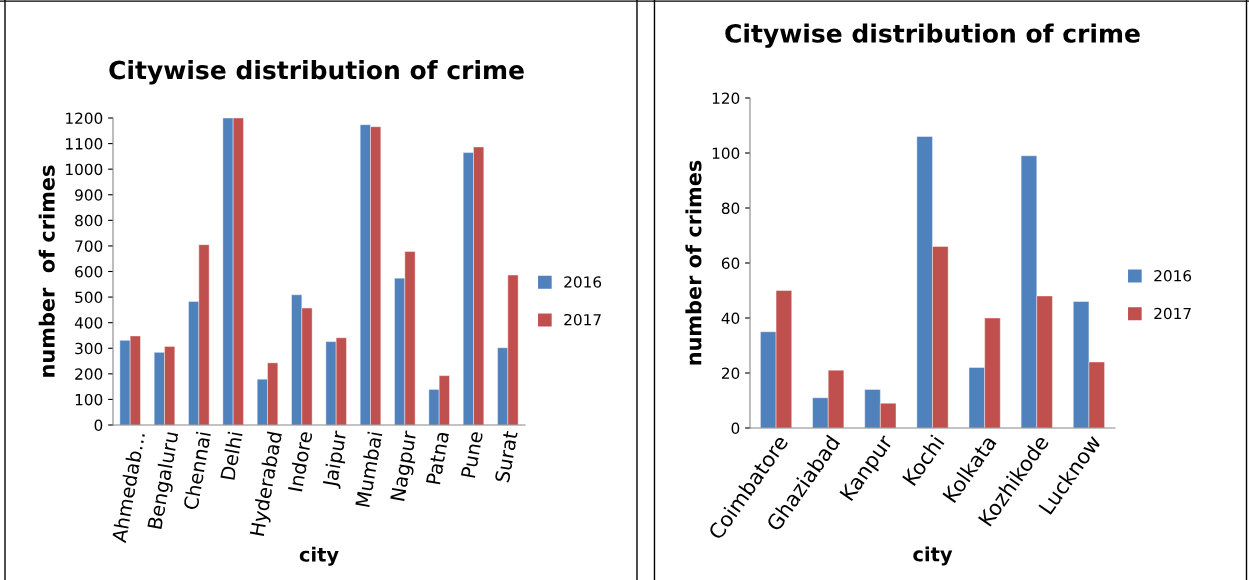 The width and height of the screenshot is (1249, 580). I want to click on y-tick-label: 60, so click(730, 263).